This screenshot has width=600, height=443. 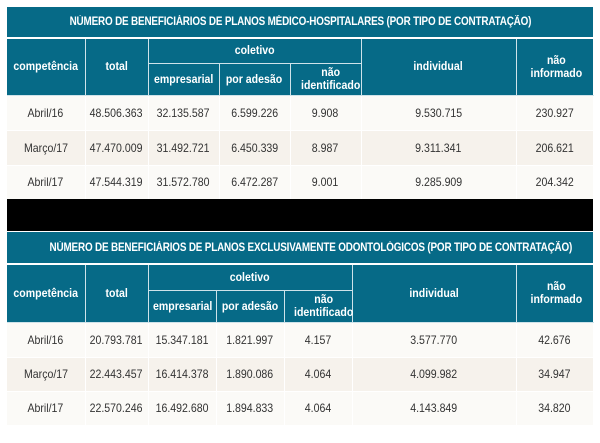 I want to click on cell-individual: 9.530.715, so click(x=439, y=113).